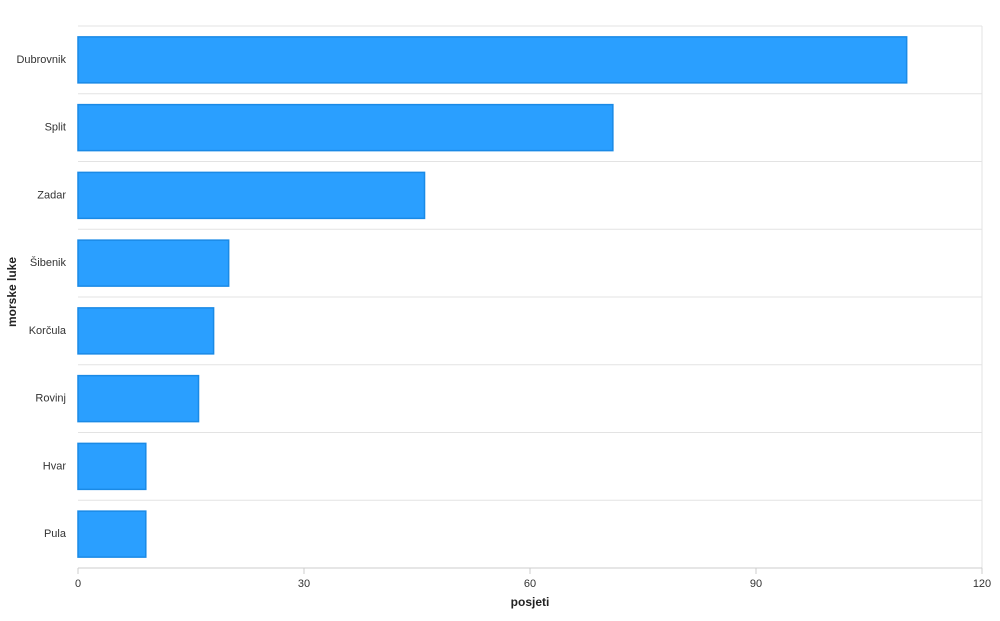 Image resolution: width=1000 pixels, height=621 pixels. Describe the element at coordinates (48, 262) in the screenshot. I see `y-tick-label: Šibenik` at that location.